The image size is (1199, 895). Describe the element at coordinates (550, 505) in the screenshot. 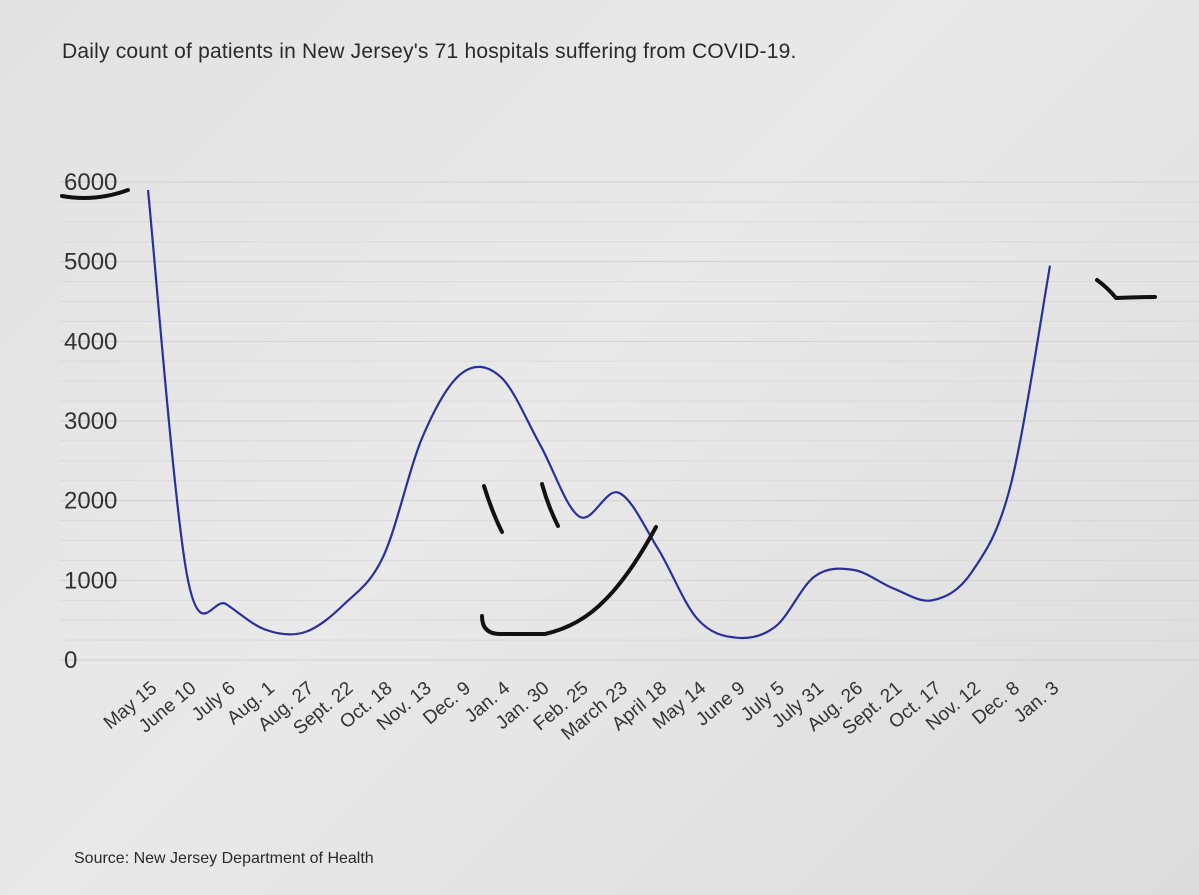

I see `right-eye-mark` at that location.